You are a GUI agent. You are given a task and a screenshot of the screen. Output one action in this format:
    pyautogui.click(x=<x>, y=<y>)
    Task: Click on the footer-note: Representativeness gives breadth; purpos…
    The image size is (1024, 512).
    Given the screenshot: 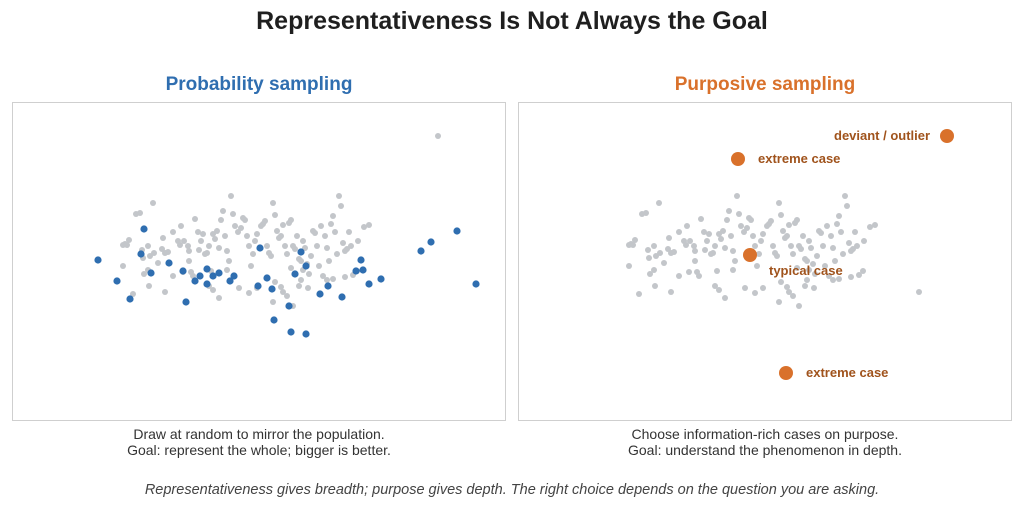 What is the action you would take?
    pyautogui.click(x=512, y=490)
    